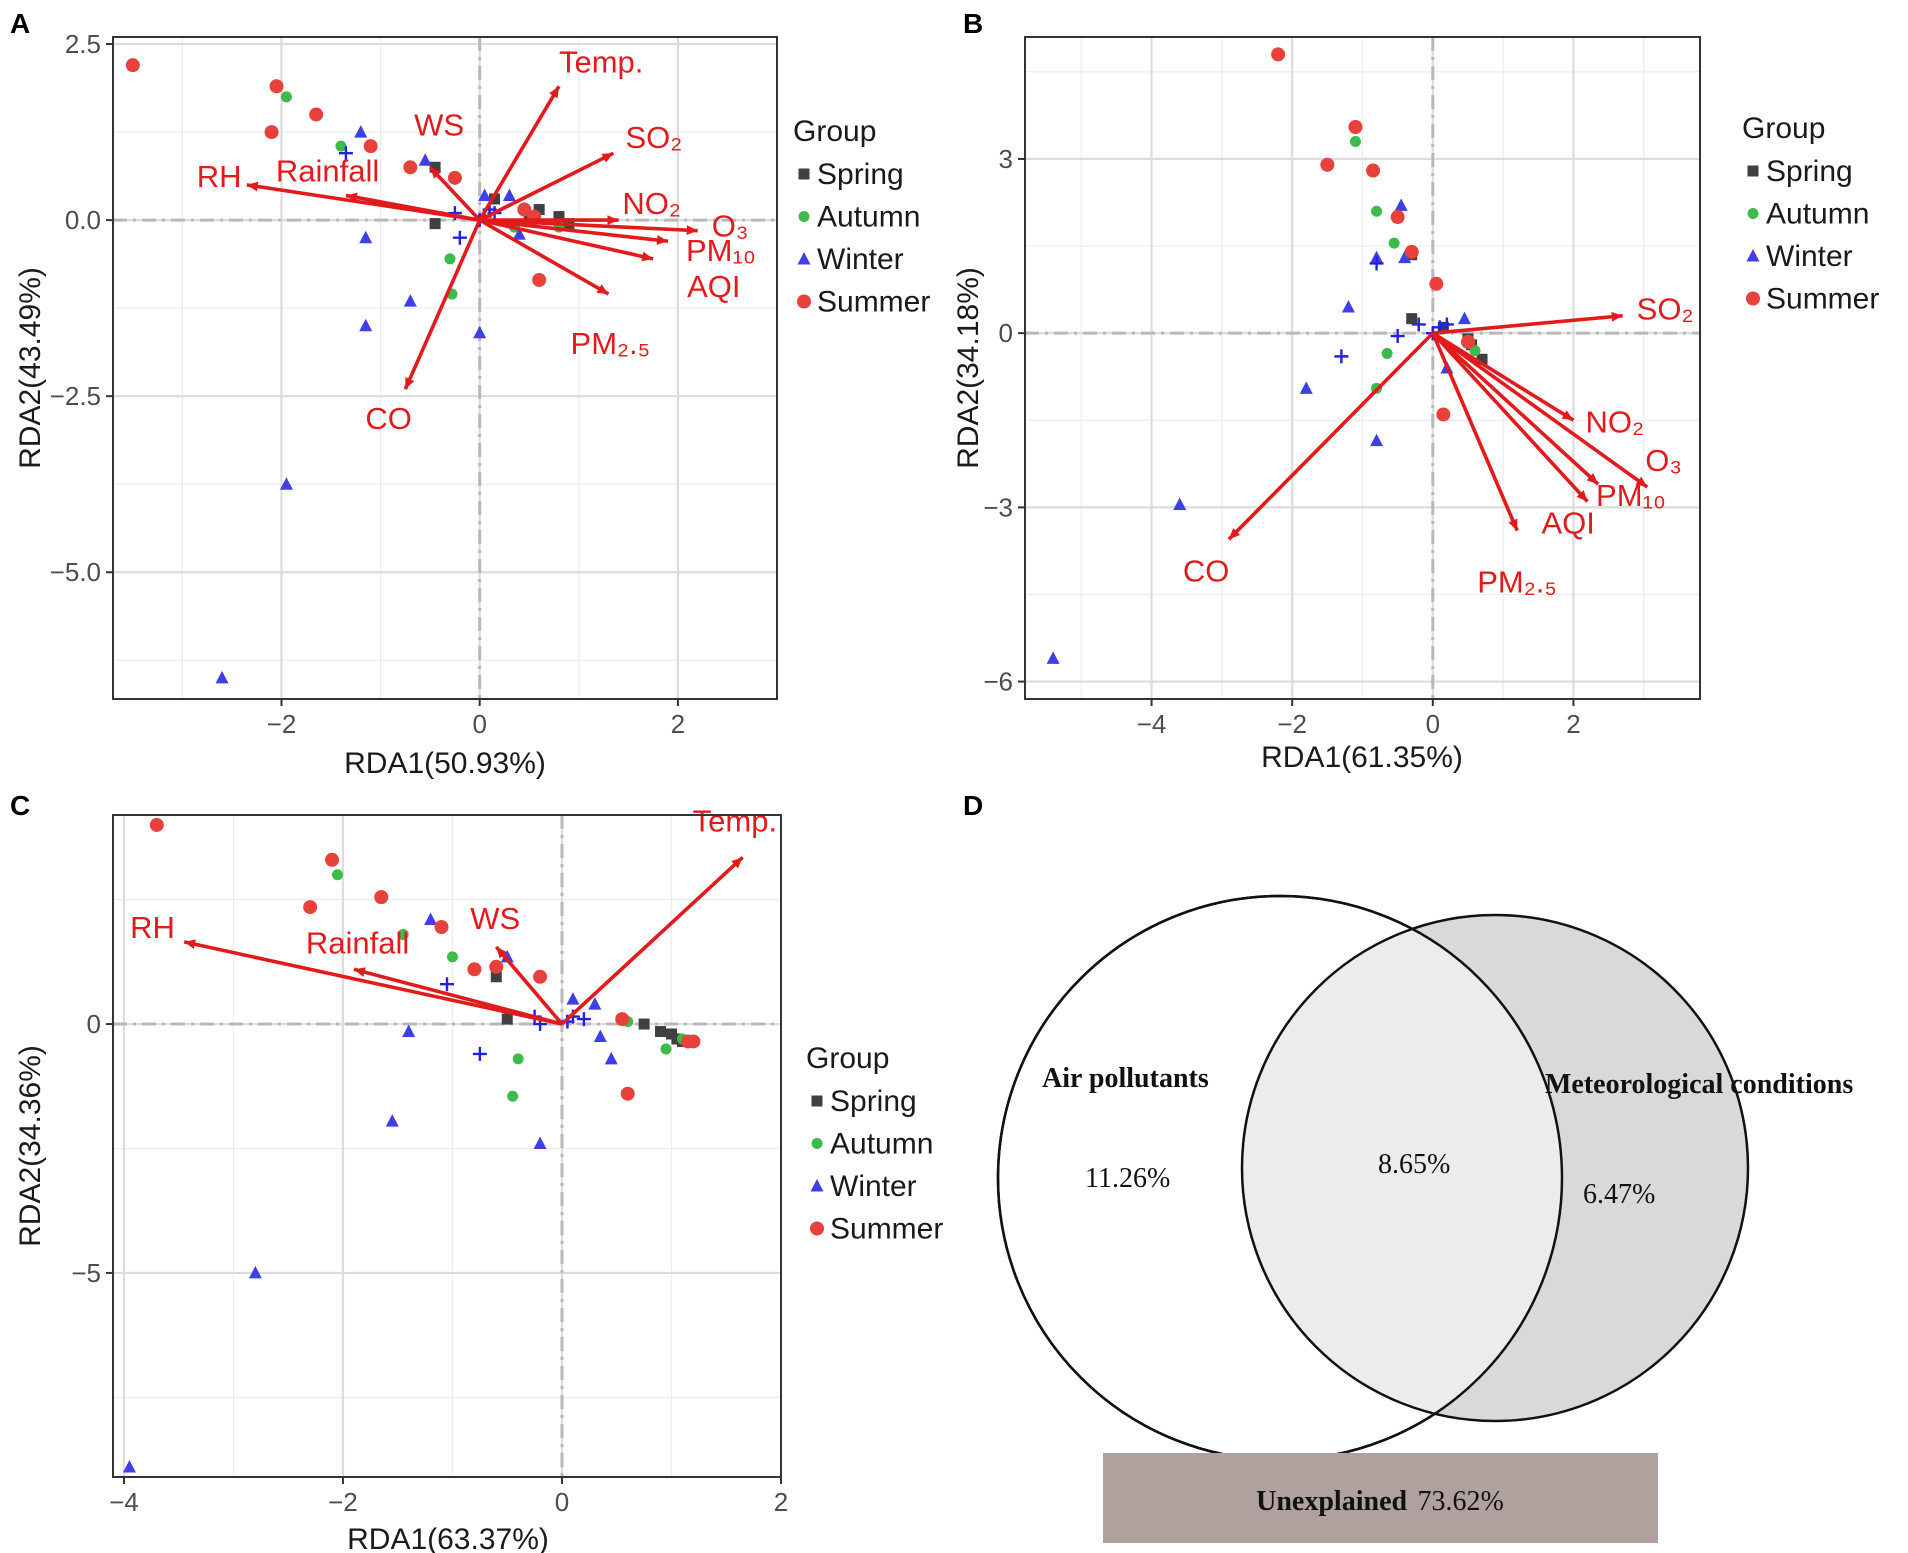 The image size is (1908, 1553). Describe the element at coordinates (20, 805) in the screenshot. I see `panel-letter-c: C` at that location.